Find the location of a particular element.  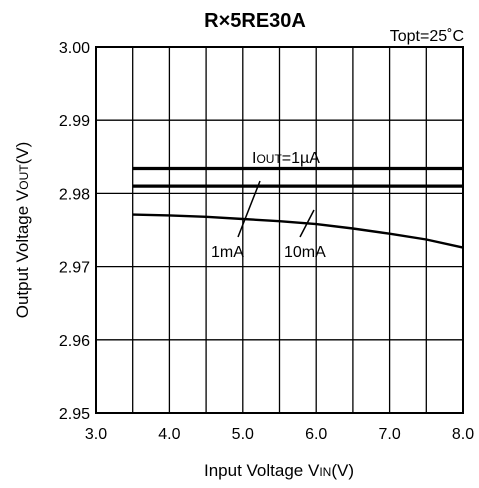

y-tick-labels: 2.95 2.96 2.97 2.98 2.99 3.00 is located at coordinates (74, 231).